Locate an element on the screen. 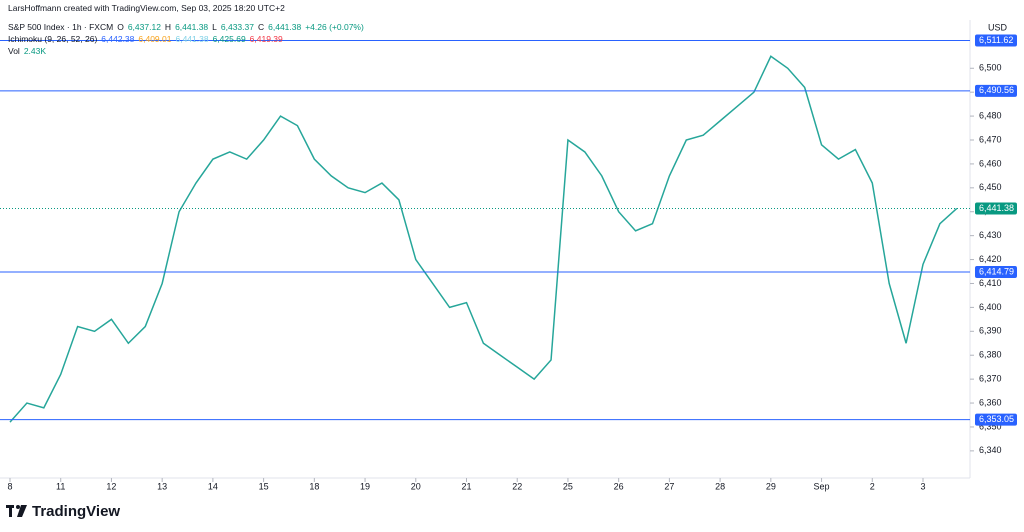 This screenshot has width=1024, height=532. ohlc-field: +4.26 (+0.07%) is located at coordinates (334, 27).